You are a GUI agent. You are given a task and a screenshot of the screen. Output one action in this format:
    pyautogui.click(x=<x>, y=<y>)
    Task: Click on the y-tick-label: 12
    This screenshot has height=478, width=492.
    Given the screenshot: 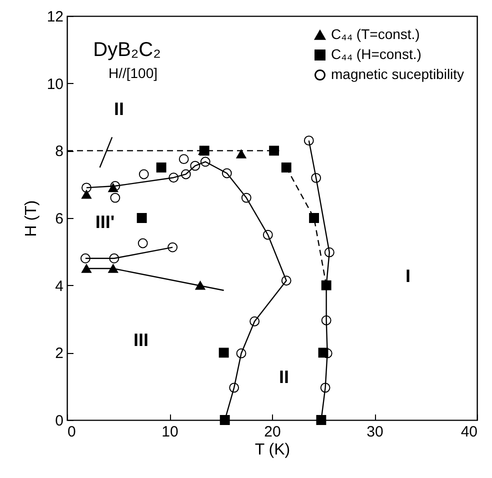 What is the action you would take?
    pyautogui.click(x=55, y=17)
    